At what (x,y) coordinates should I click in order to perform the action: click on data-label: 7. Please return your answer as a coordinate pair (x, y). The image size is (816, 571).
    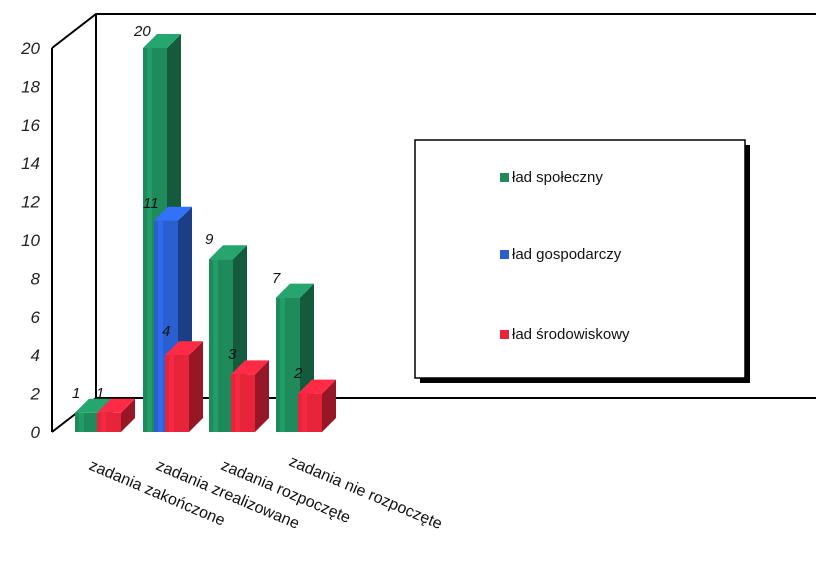
    Looking at the image, I should click on (276, 278).